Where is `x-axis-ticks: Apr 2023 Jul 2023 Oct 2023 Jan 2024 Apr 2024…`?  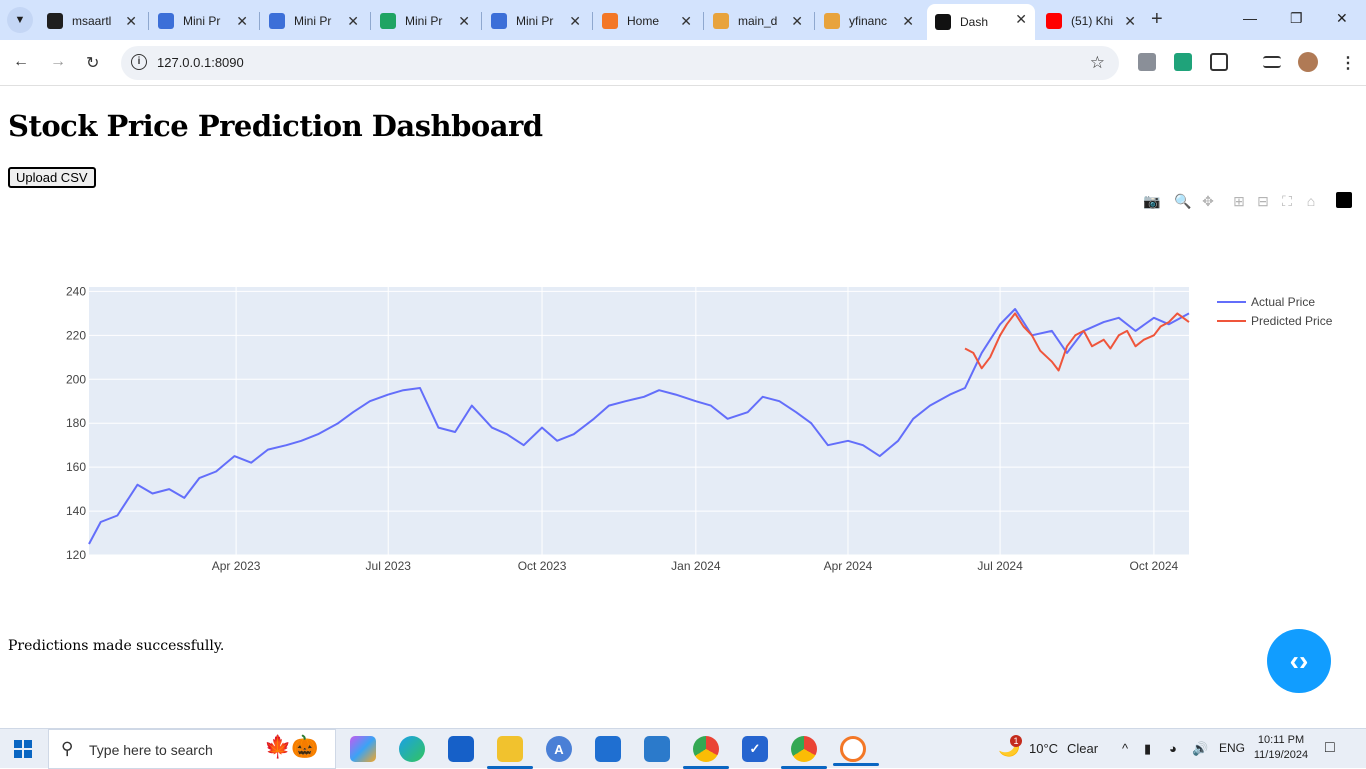 x-axis-ticks: Apr 2023 Jul 2023 Oct 2023 Jan 2024 Apr 2024… is located at coordinates (695, 566).